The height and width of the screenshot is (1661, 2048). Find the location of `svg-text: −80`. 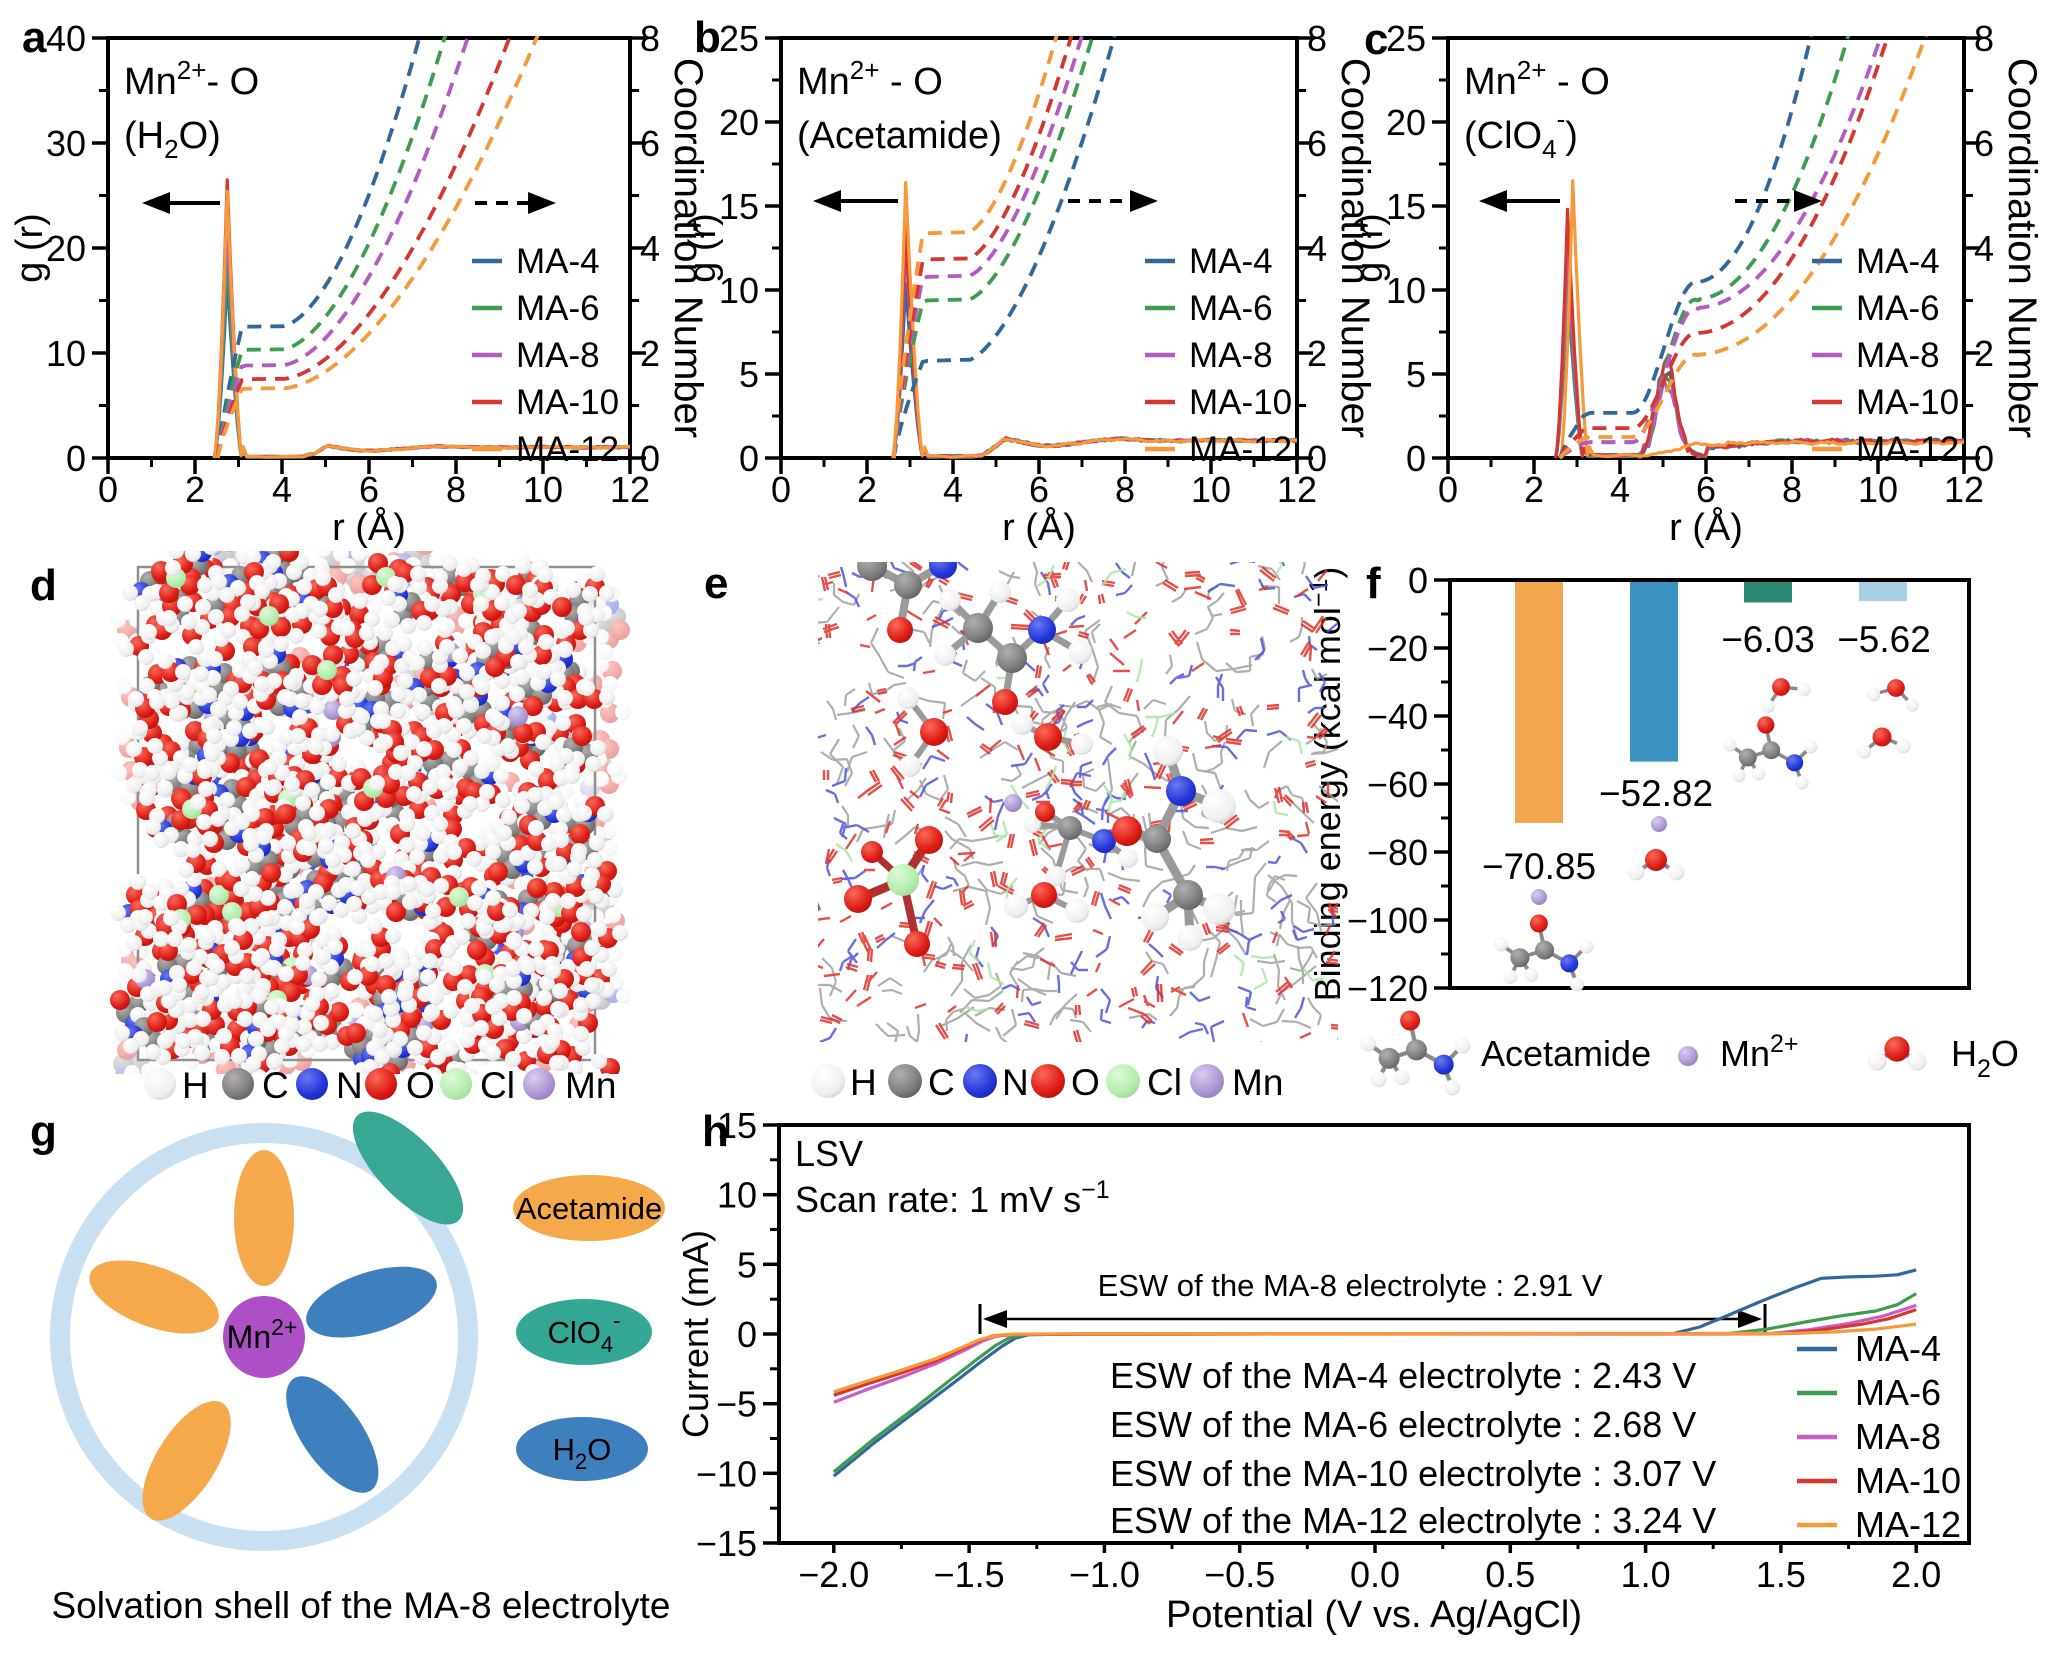

svg-text: −80 is located at coordinates (1397, 852).